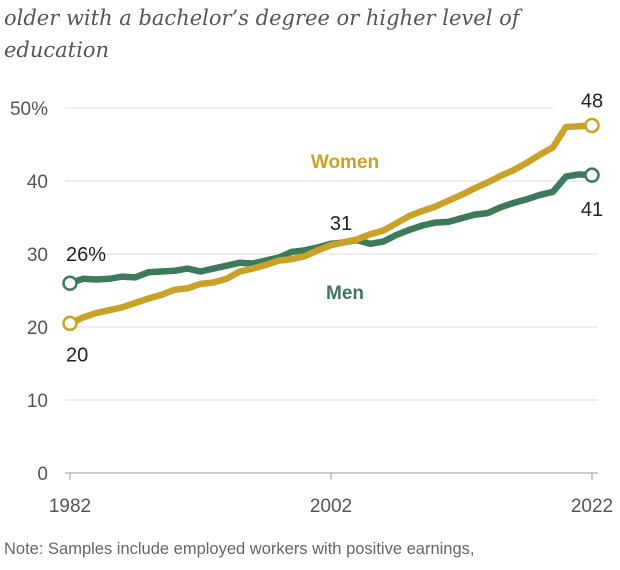 The image size is (620, 570). What do you see at coordinates (345, 162) in the screenshot?
I see `series-label-women: Women` at bounding box center [345, 162].